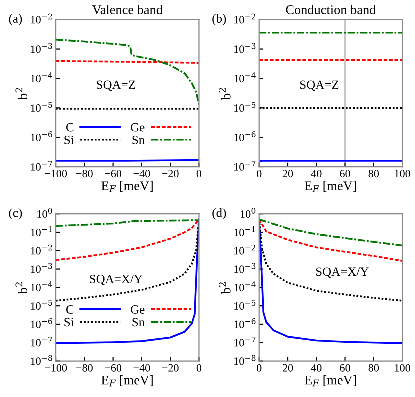 The height and width of the screenshot is (397, 415). I want to click on text: (a), so click(15, 20).